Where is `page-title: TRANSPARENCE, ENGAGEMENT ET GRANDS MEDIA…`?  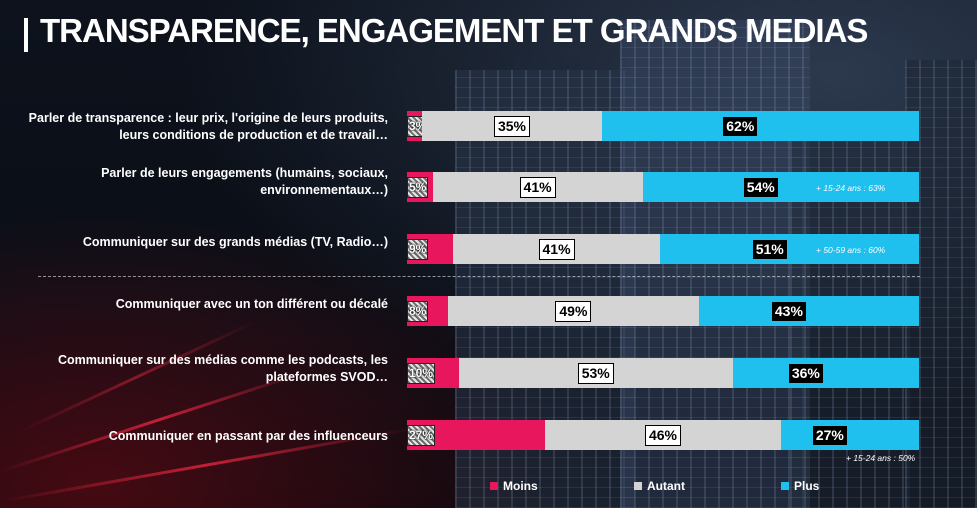
page-title: TRANSPARENCE, ENGAGEMENT ET GRANDS MEDIA… is located at coordinates (454, 30).